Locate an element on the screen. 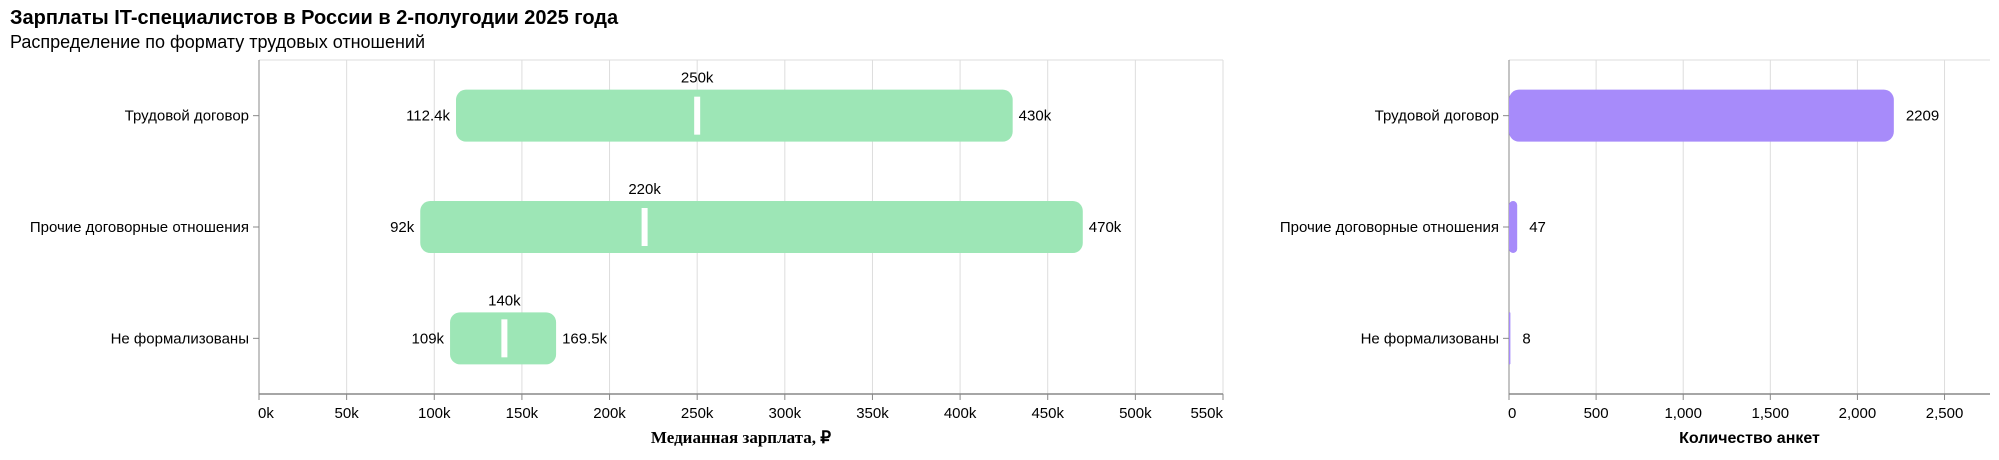  high-value-label: 169.5k is located at coordinates (585, 338).